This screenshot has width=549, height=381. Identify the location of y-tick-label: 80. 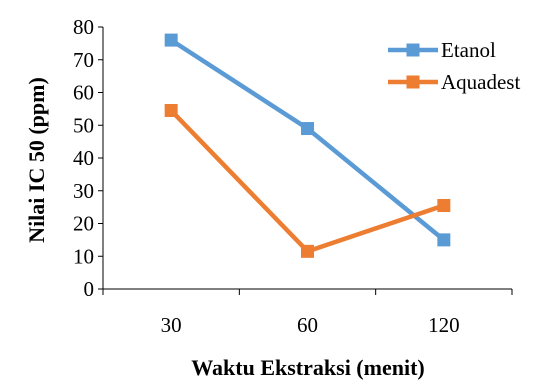
(83, 27).